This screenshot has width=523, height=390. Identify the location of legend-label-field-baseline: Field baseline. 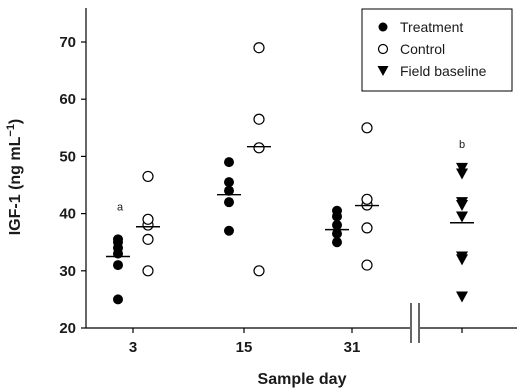
(443, 71).